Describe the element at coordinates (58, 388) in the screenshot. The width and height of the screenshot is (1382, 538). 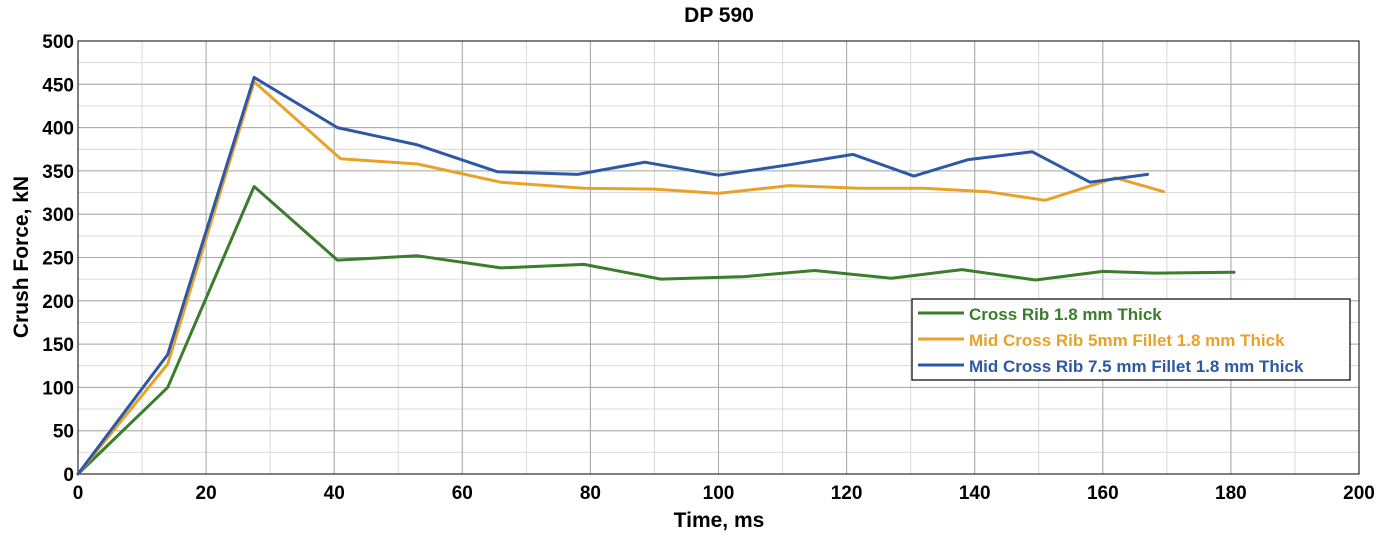
I see `y-tick-label: 100` at that location.